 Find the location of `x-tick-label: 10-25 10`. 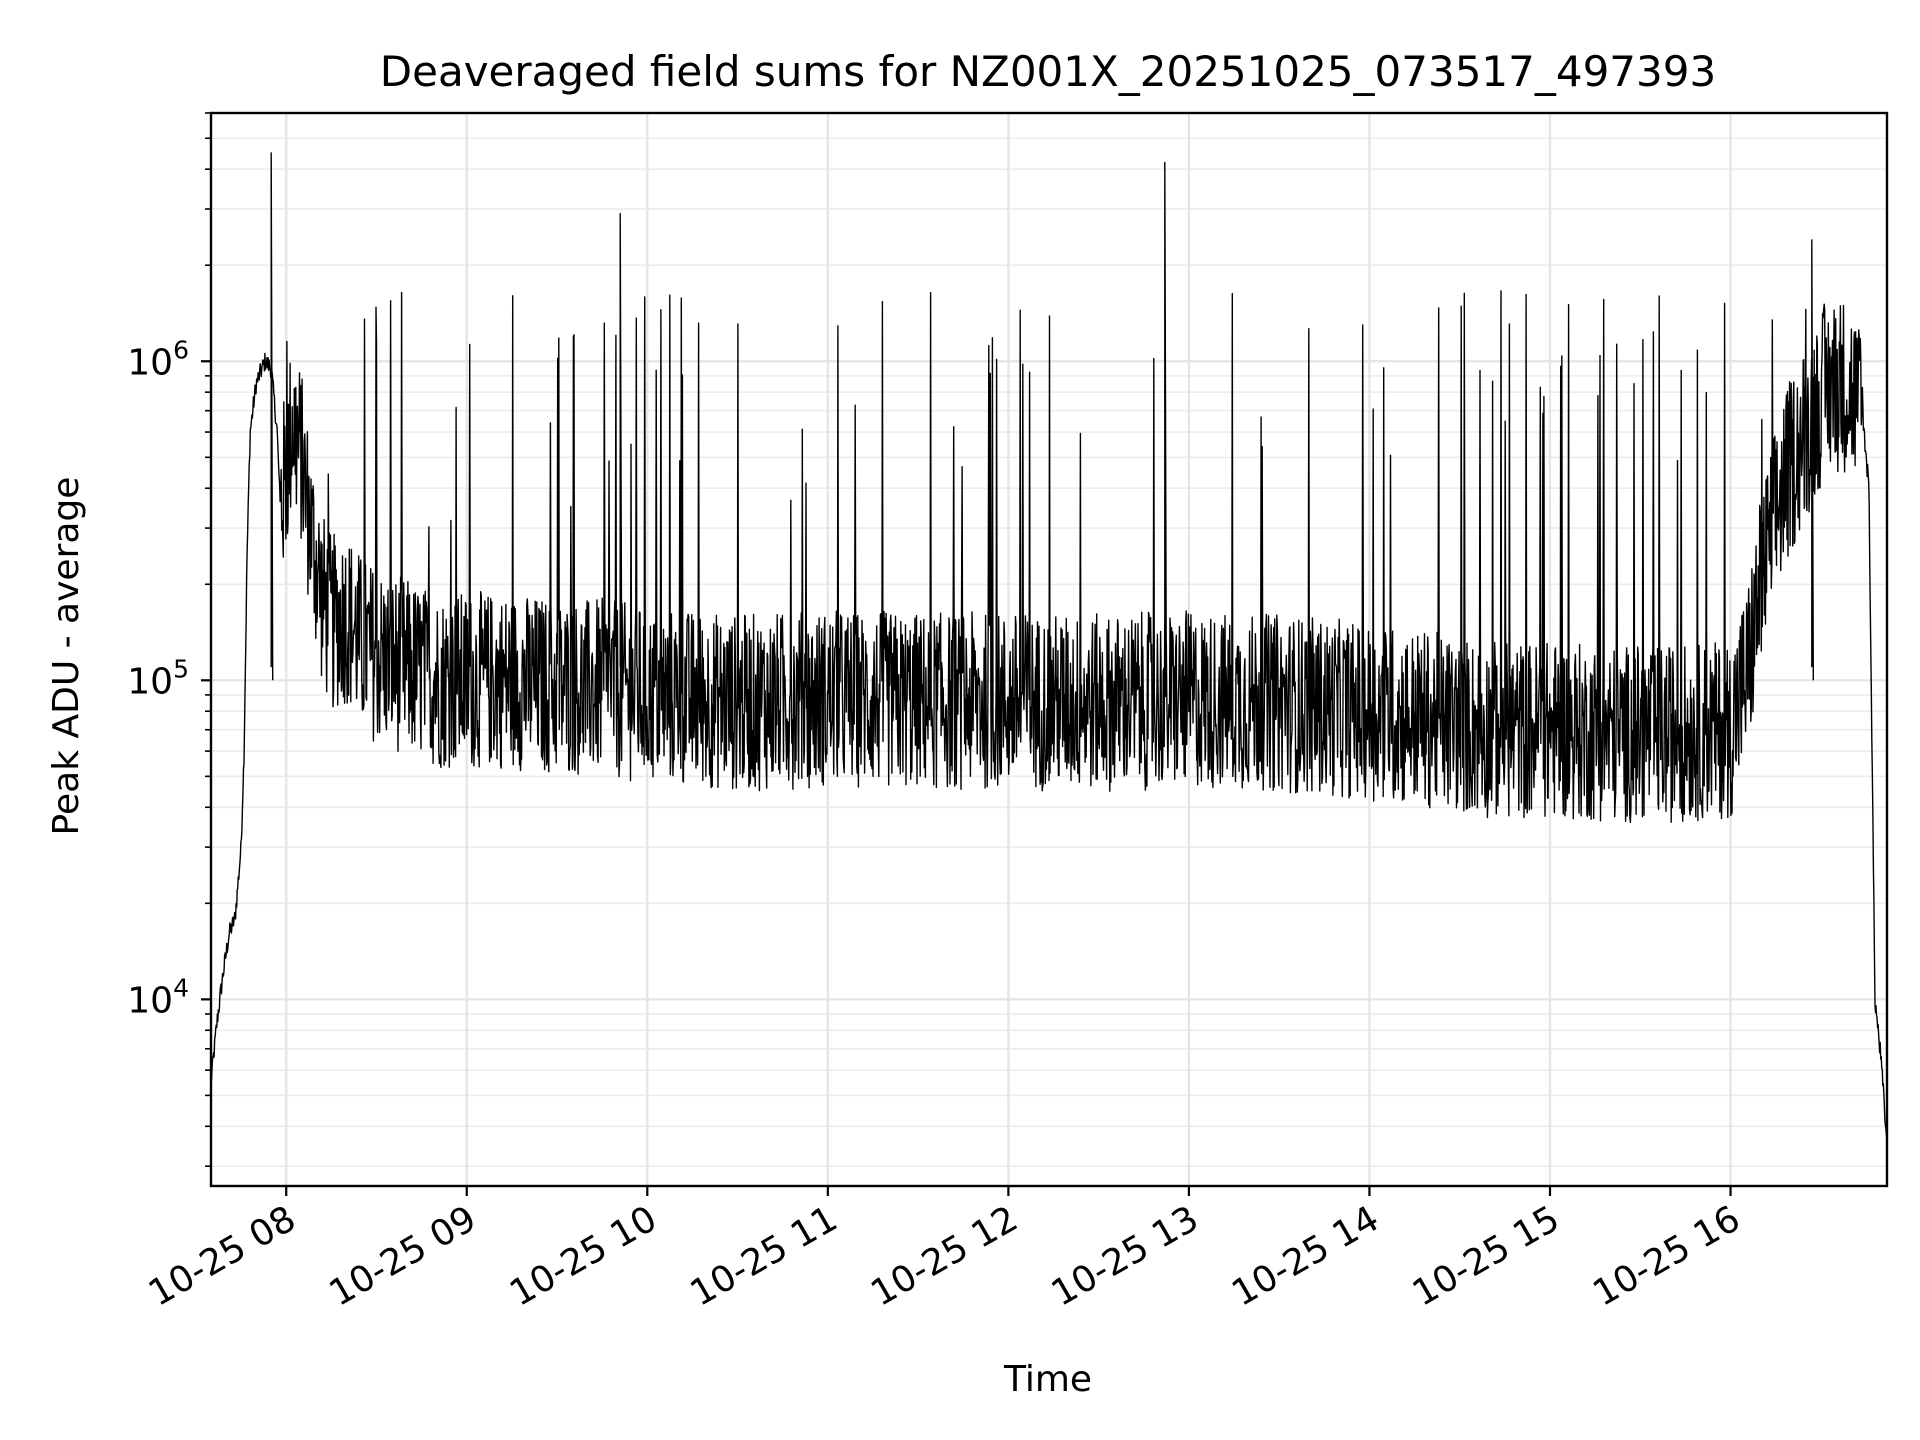

x-tick-label: 10-25 10 is located at coordinates (583, 1256).